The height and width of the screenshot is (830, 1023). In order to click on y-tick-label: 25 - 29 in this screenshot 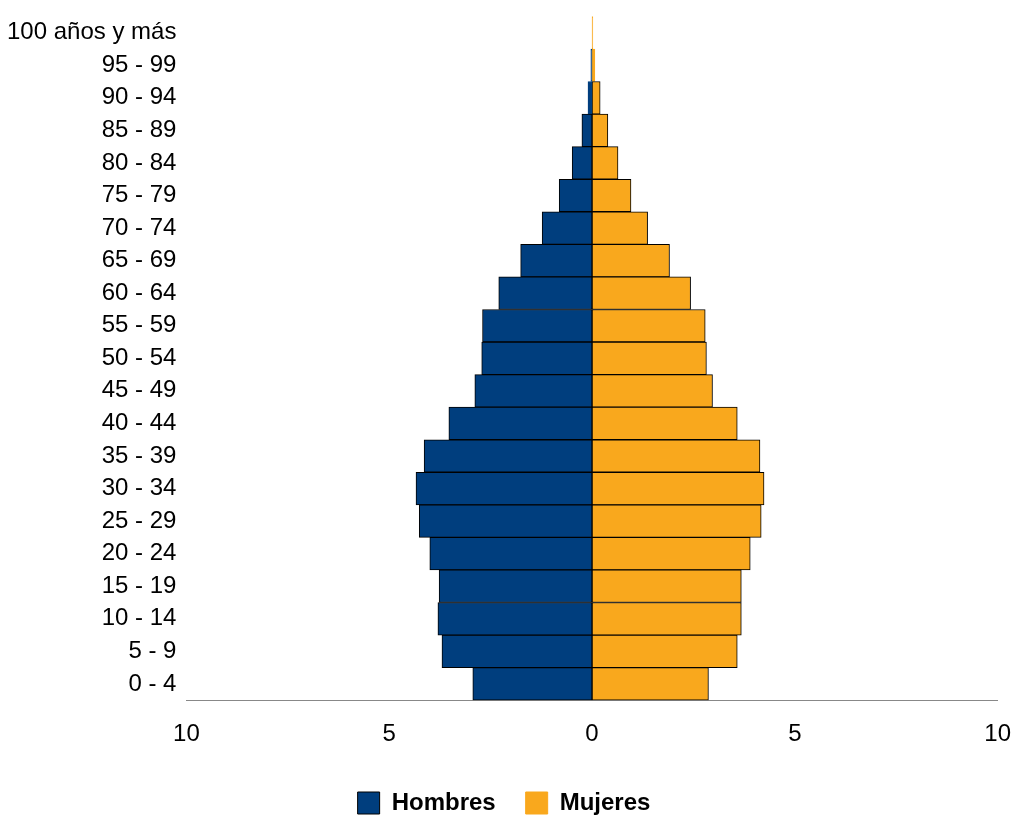, I will do `click(139, 519)`.